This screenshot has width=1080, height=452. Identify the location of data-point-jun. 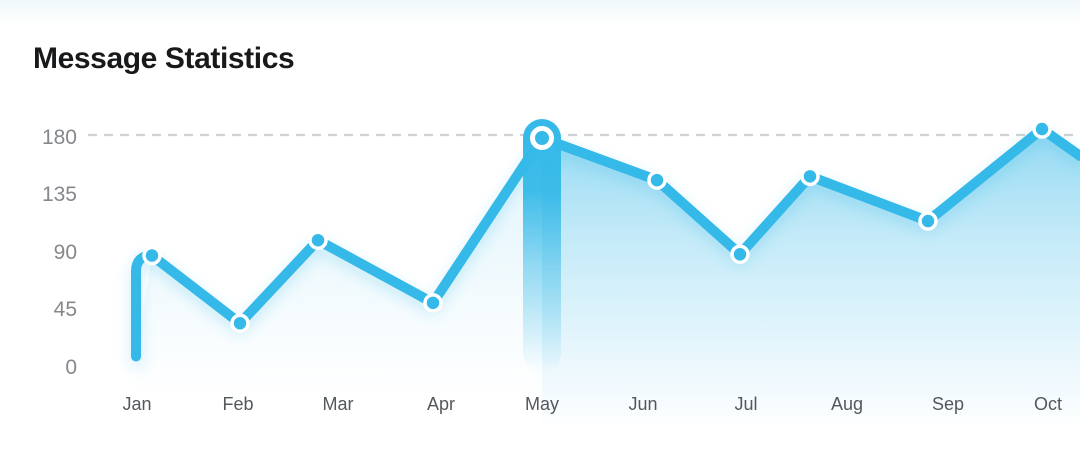
(657, 180).